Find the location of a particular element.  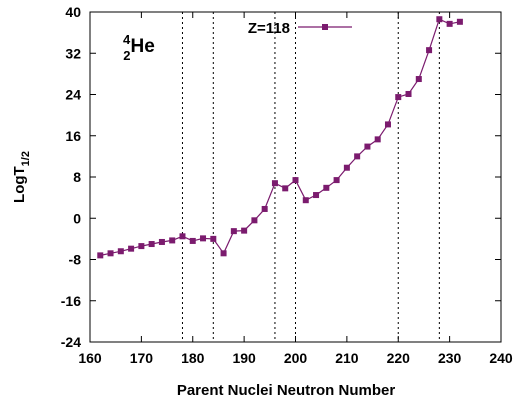

x-tick-label: 160 is located at coordinates (90, 358).